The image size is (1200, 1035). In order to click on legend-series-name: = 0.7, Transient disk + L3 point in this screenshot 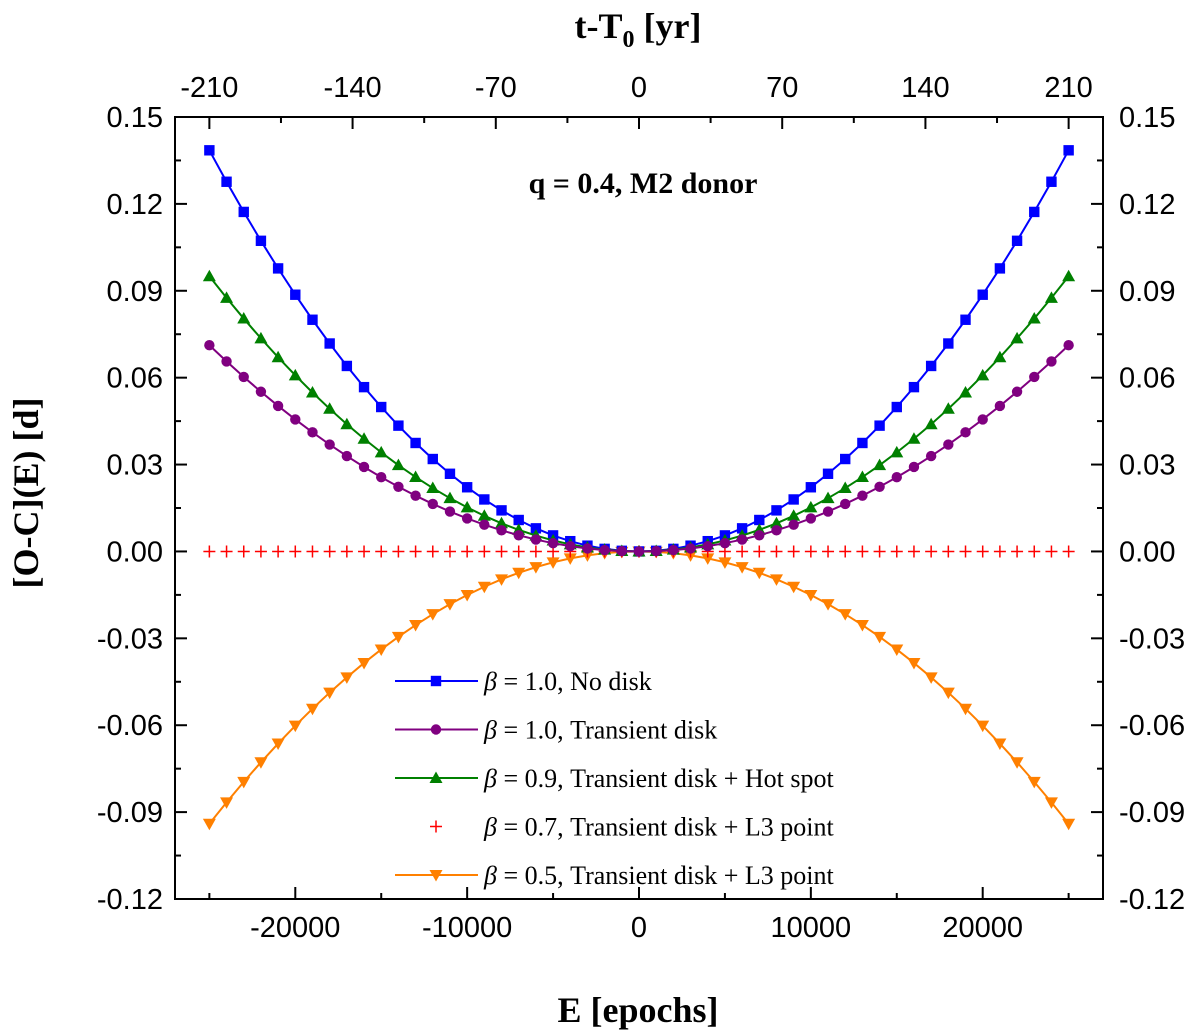, I will do `click(666, 827)`.